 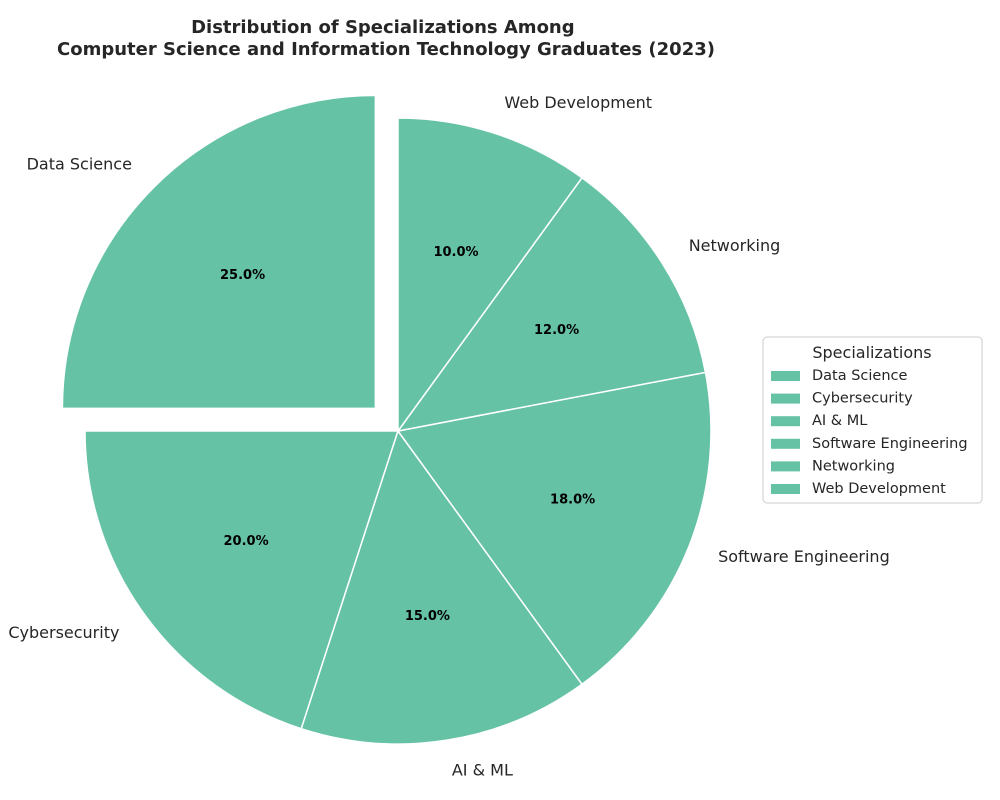 What do you see at coordinates (427, 616) in the screenshot?
I see `percent-label-ai-and-ml: 15.0%` at bounding box center [427, 616].